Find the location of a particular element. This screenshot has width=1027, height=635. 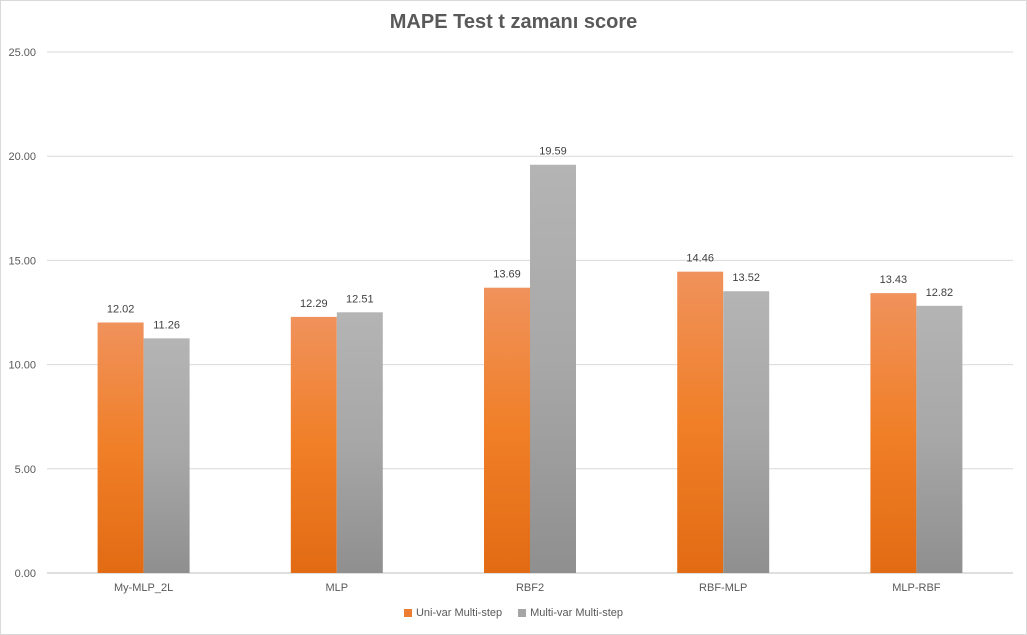

y-axis-labels: 0.00 5.00 10.00 15.00 20.00 25.00 is located at coordinates (22, 313).